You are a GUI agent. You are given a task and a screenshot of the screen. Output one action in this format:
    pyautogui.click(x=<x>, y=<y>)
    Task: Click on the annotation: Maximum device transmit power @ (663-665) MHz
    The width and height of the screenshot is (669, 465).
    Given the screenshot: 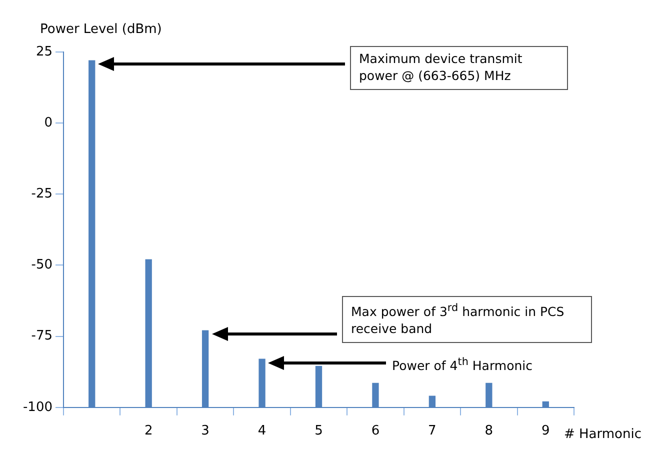 What is the action you would take?
    pyautogui.click(x=459, y=68)
    